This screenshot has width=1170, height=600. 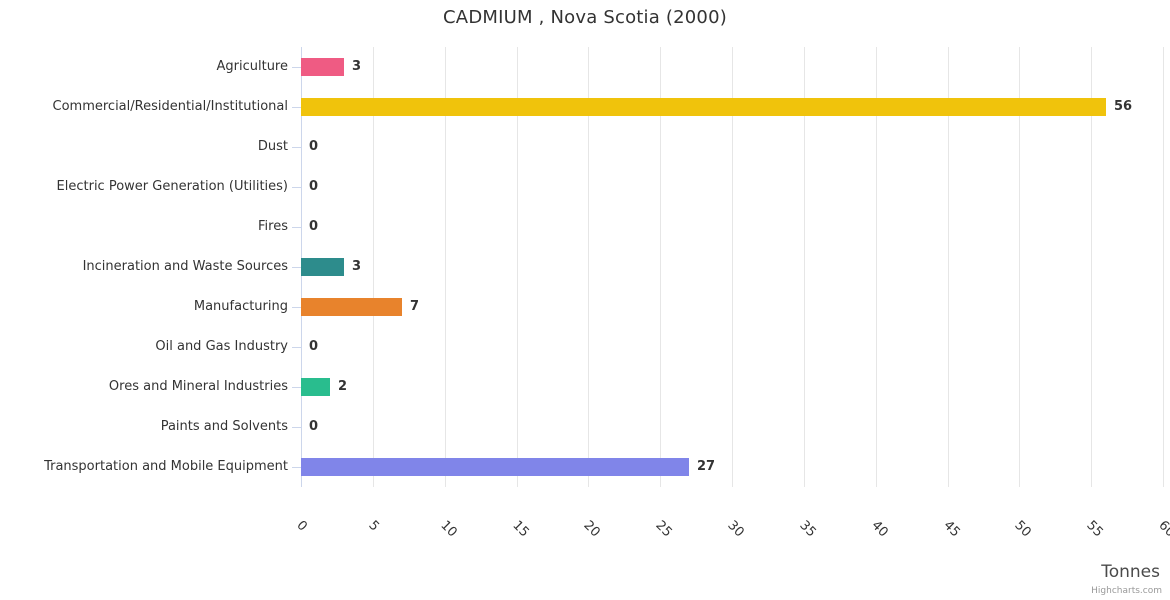 I want to click on category-label: Manufacturing, so click(x=240, y=306).